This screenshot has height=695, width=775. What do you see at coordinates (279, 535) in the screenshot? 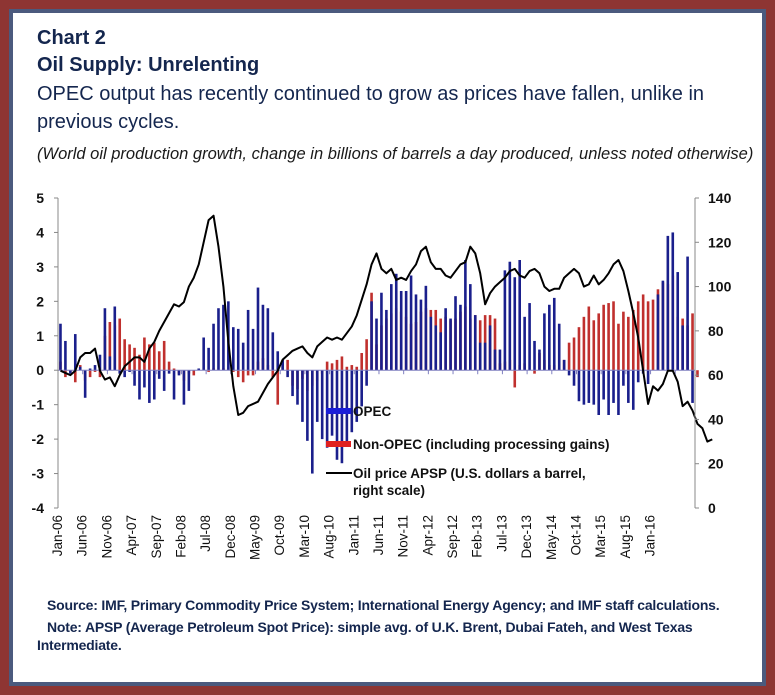
I see `x-tick-label: Oct-09` at bounding box center [279, 535].